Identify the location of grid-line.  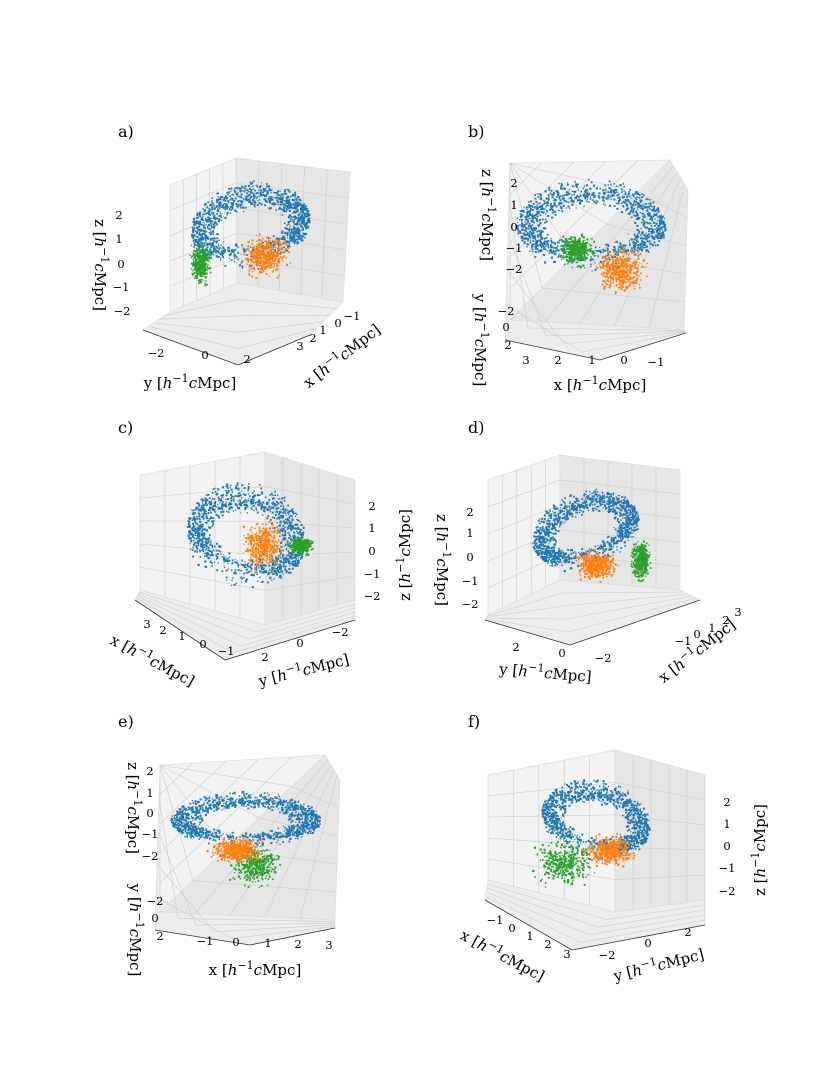
(203, 222).